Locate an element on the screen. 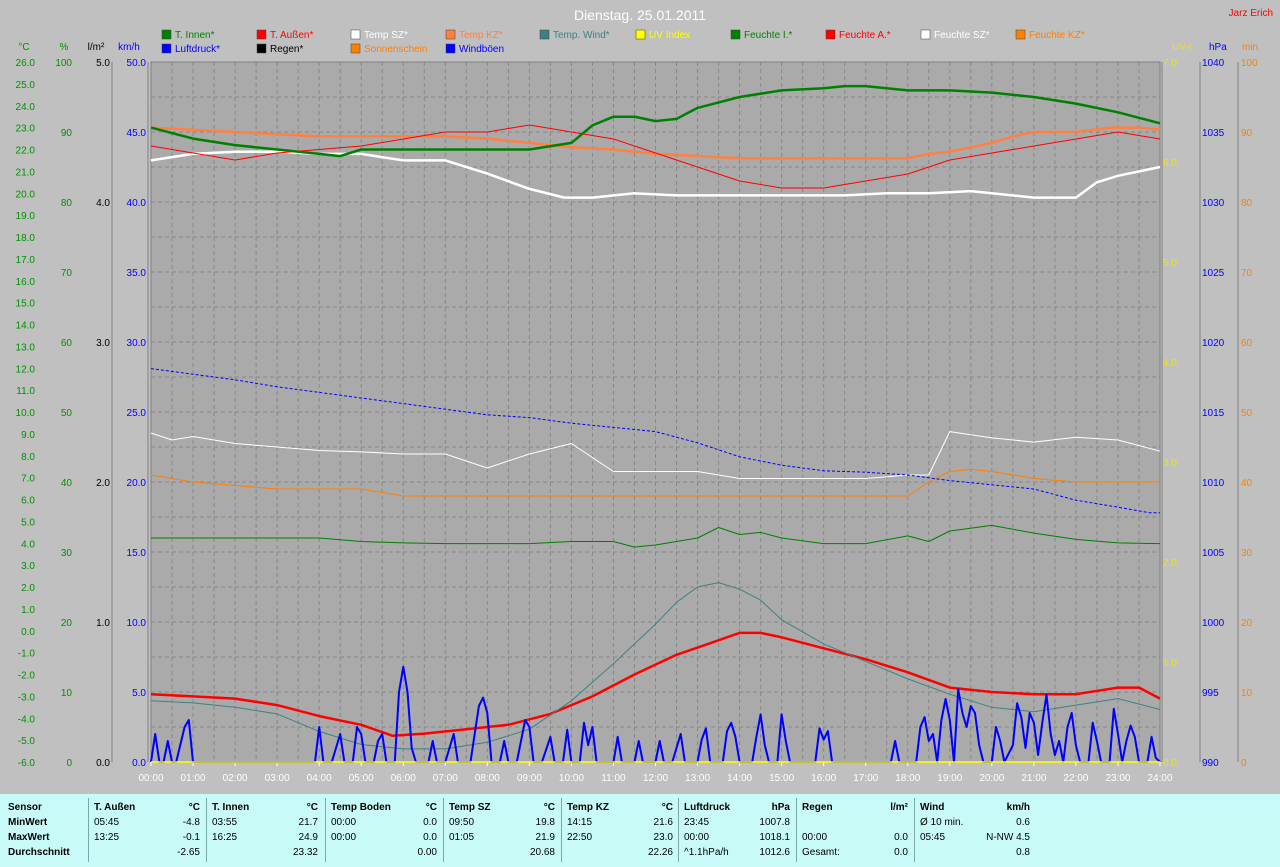 Image resolution: width=1280 pixels, height=867 pixels. series-line-feuchte-a is located at coordinates (655, 156).